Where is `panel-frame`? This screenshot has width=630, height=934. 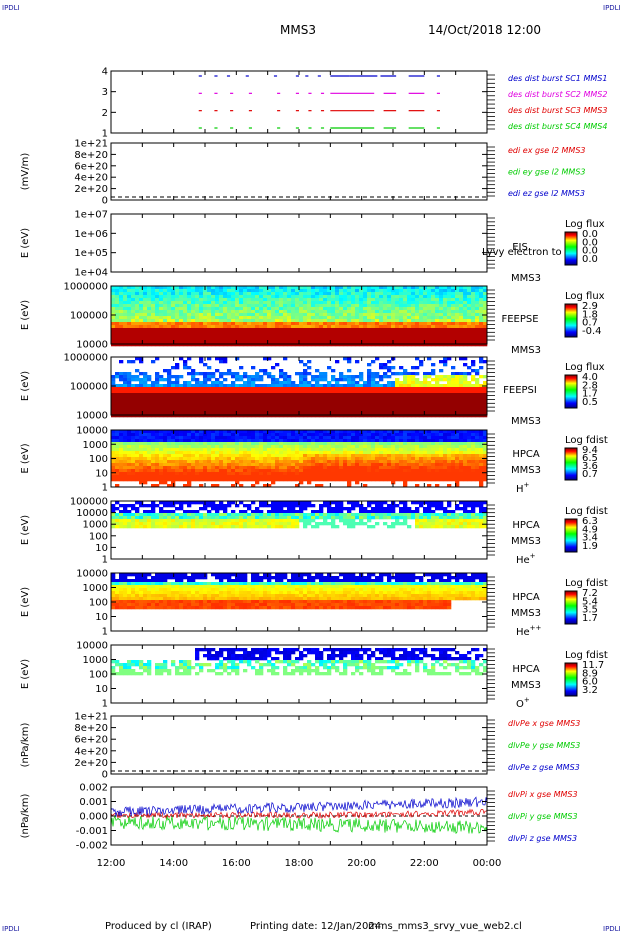 panel-frame is located at coordinates (299, 243).